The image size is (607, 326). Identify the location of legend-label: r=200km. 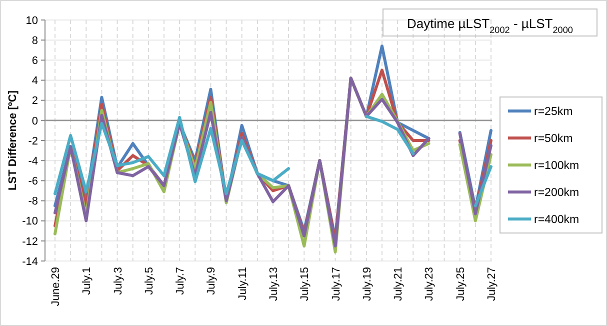
(557, 193).